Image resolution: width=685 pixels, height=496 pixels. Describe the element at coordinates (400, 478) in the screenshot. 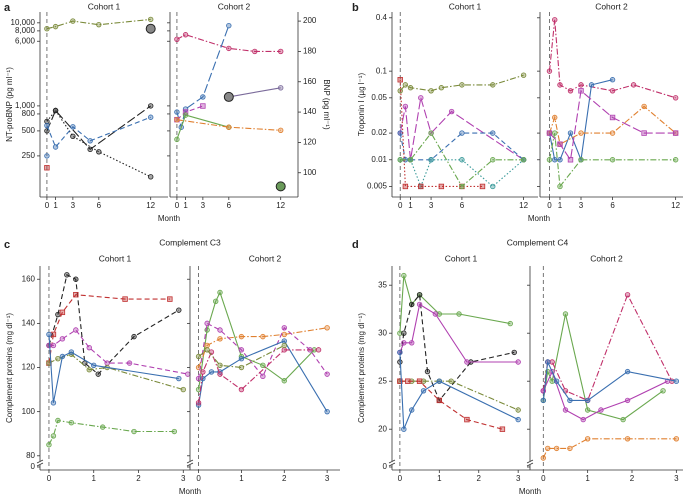

I see `x-tick-label: 0` at that location.